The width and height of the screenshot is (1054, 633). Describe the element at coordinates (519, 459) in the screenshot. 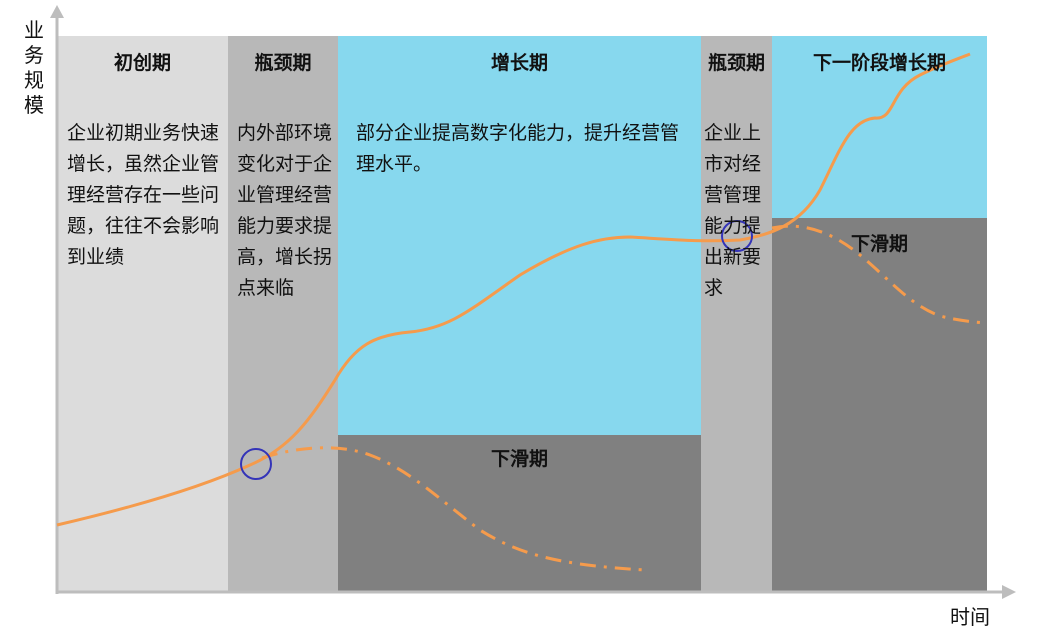

I see `decline-label-1: 下滑期` at that location.